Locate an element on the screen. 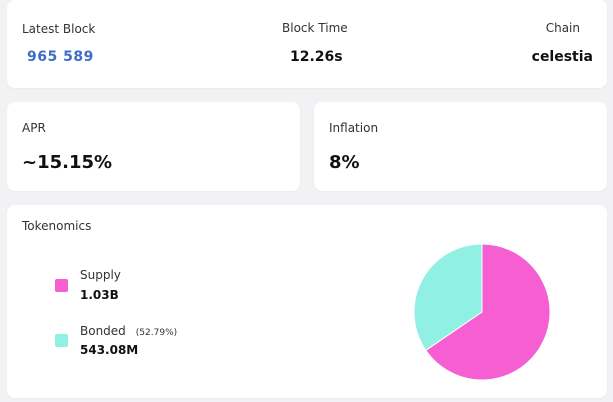 This screenshot has height=402, width=613. apr-label: APR is located at coordinates (34, 128).